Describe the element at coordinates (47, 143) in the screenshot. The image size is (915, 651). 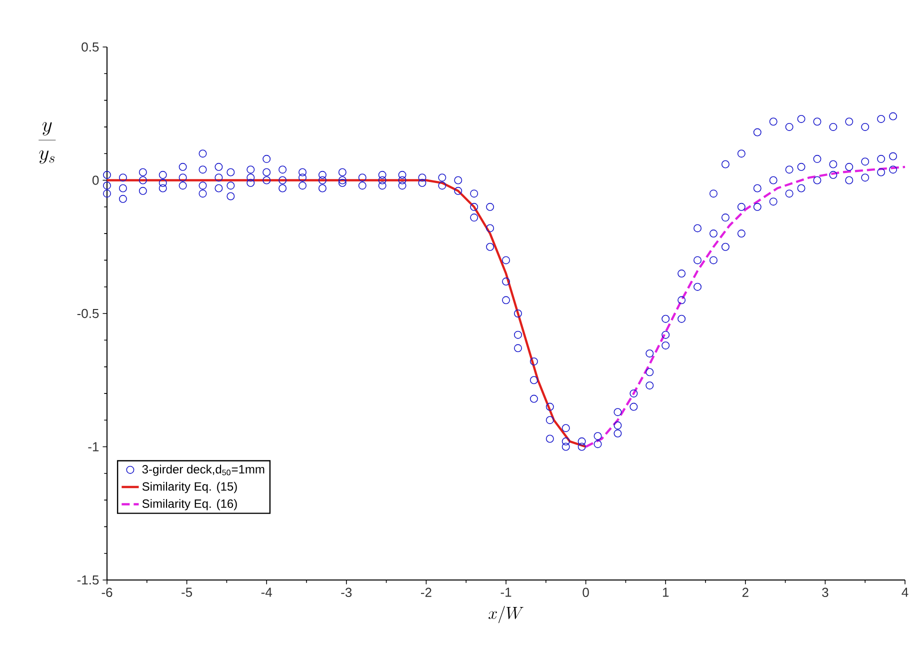
I see `y-axis-title: $\frac{y}{y_s}$` at that location.